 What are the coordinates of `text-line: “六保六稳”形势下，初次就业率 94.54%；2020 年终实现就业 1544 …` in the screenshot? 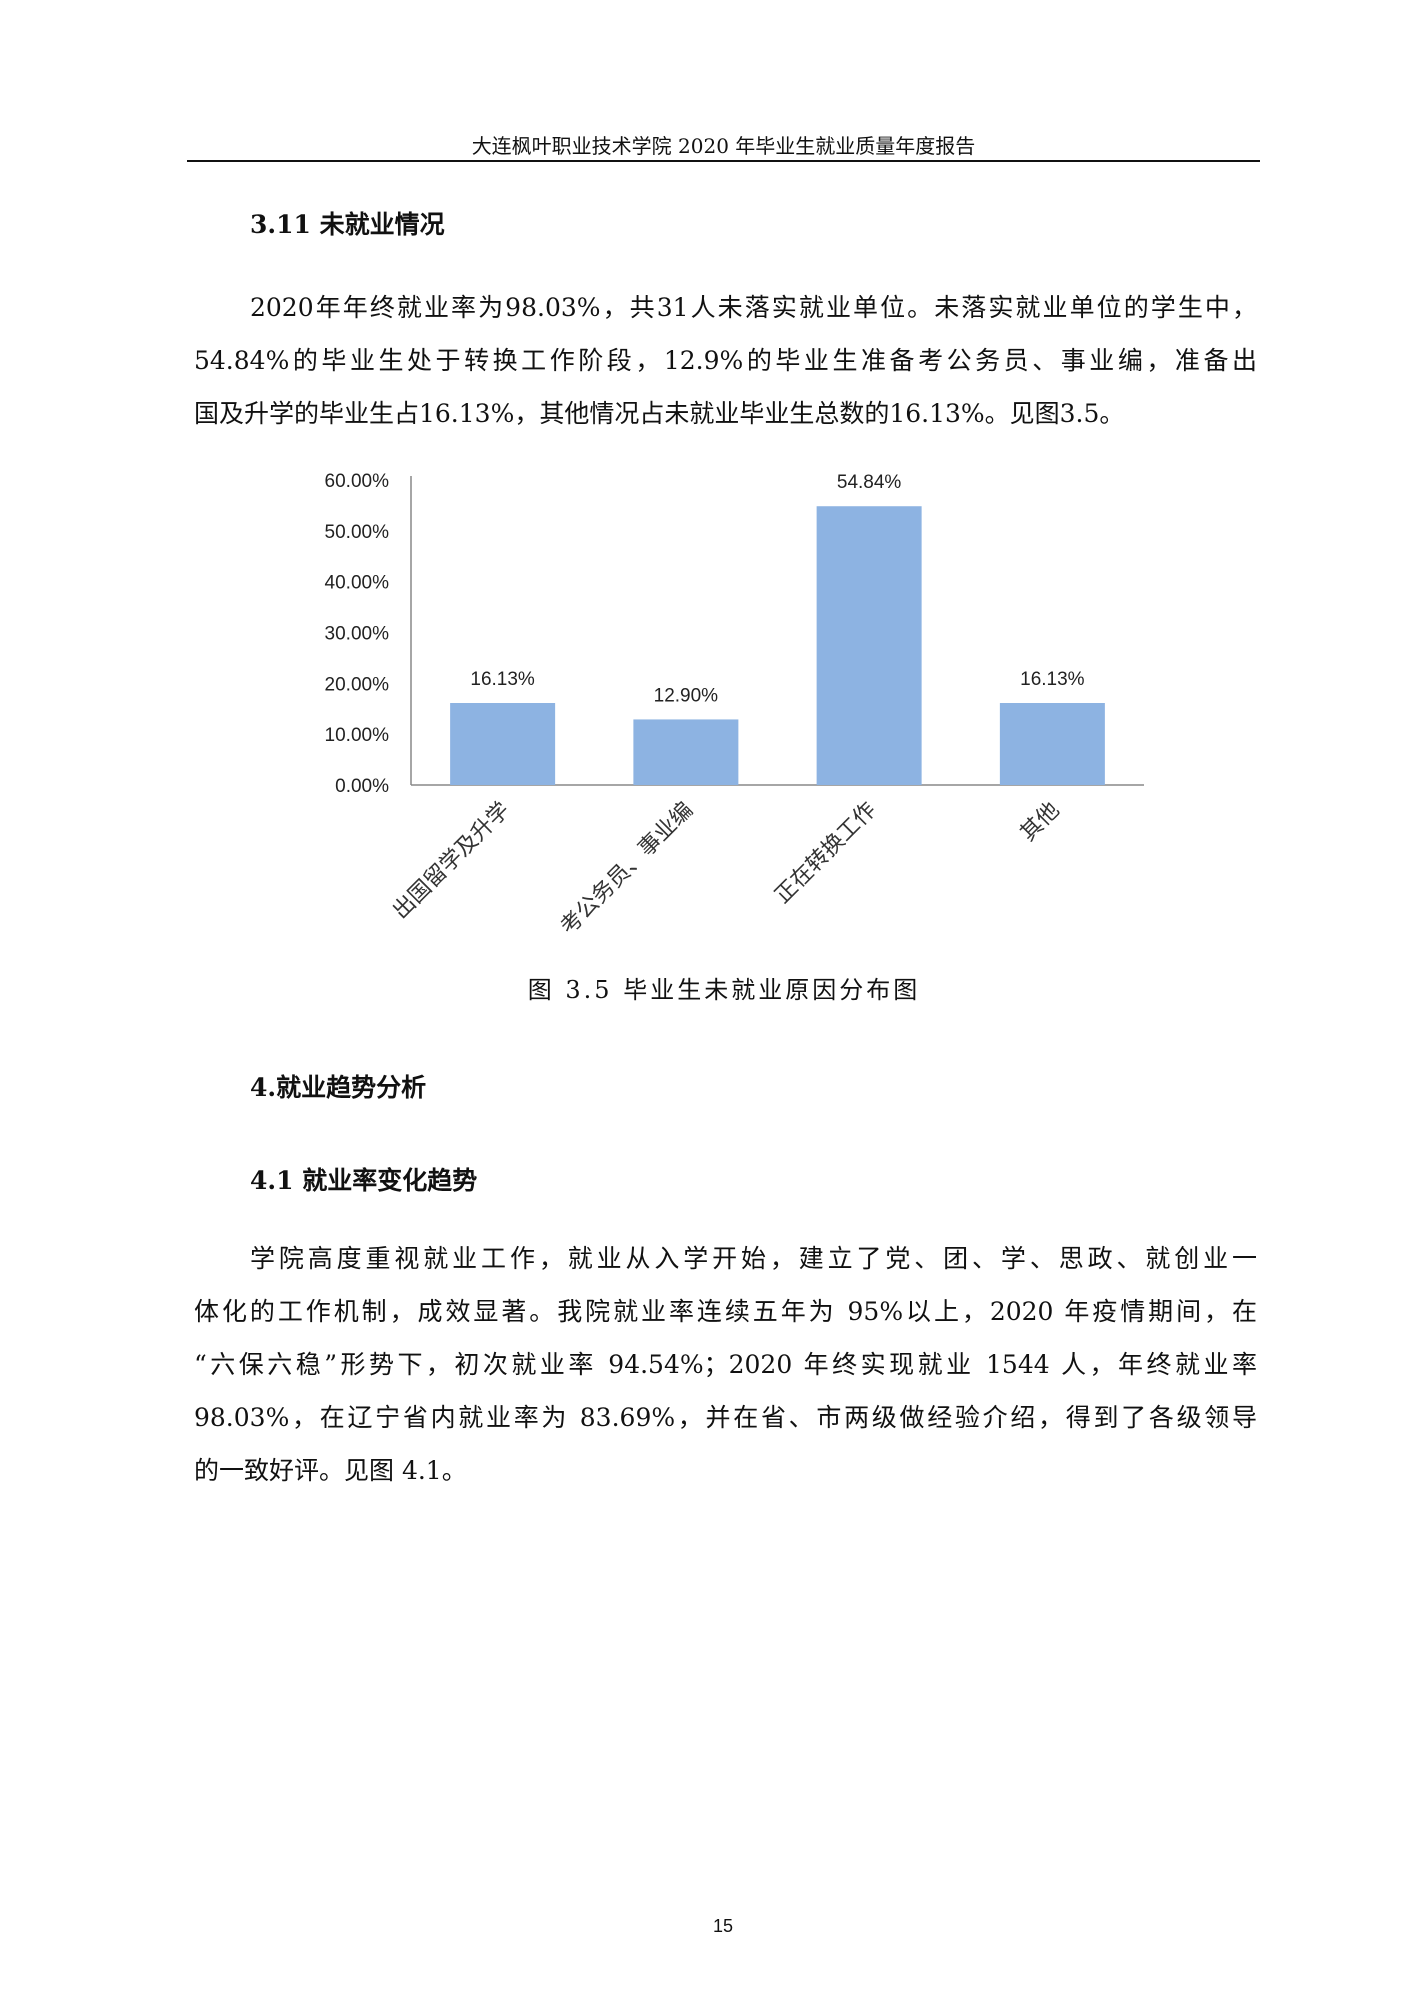 It's located at (725, 1364).